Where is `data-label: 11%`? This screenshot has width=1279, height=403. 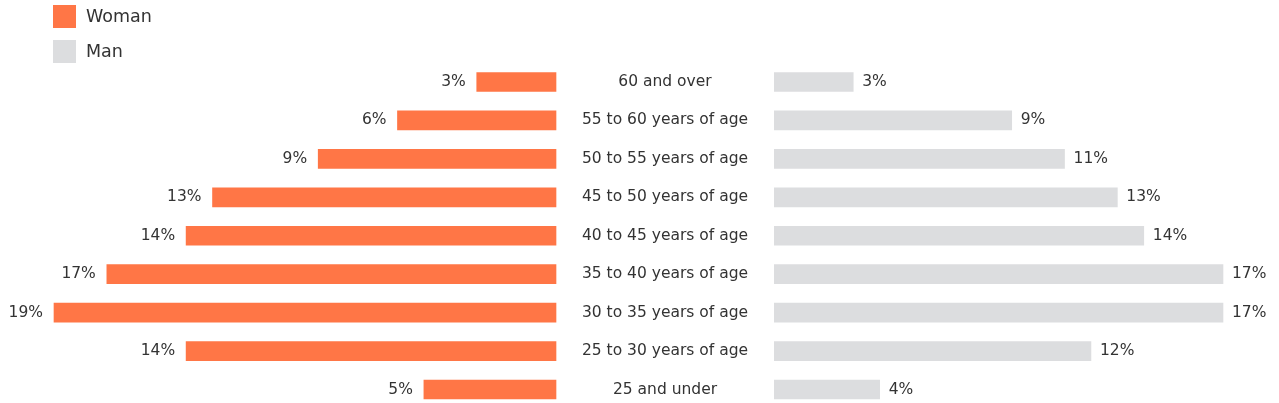 data-label: 11% is located at coordinates (1090, 157).